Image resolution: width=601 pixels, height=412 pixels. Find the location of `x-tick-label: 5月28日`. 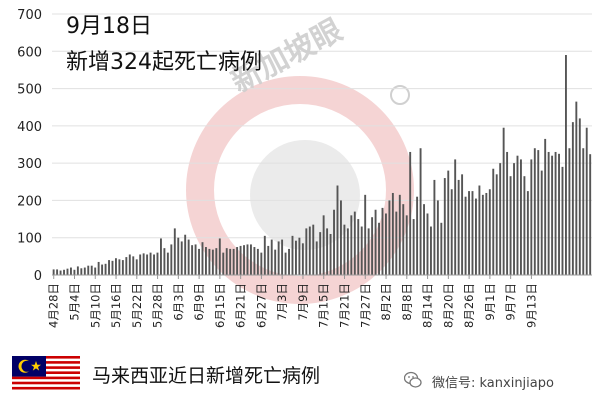

x-tick-label: 5月28日 is located at coordinates (158, 305).